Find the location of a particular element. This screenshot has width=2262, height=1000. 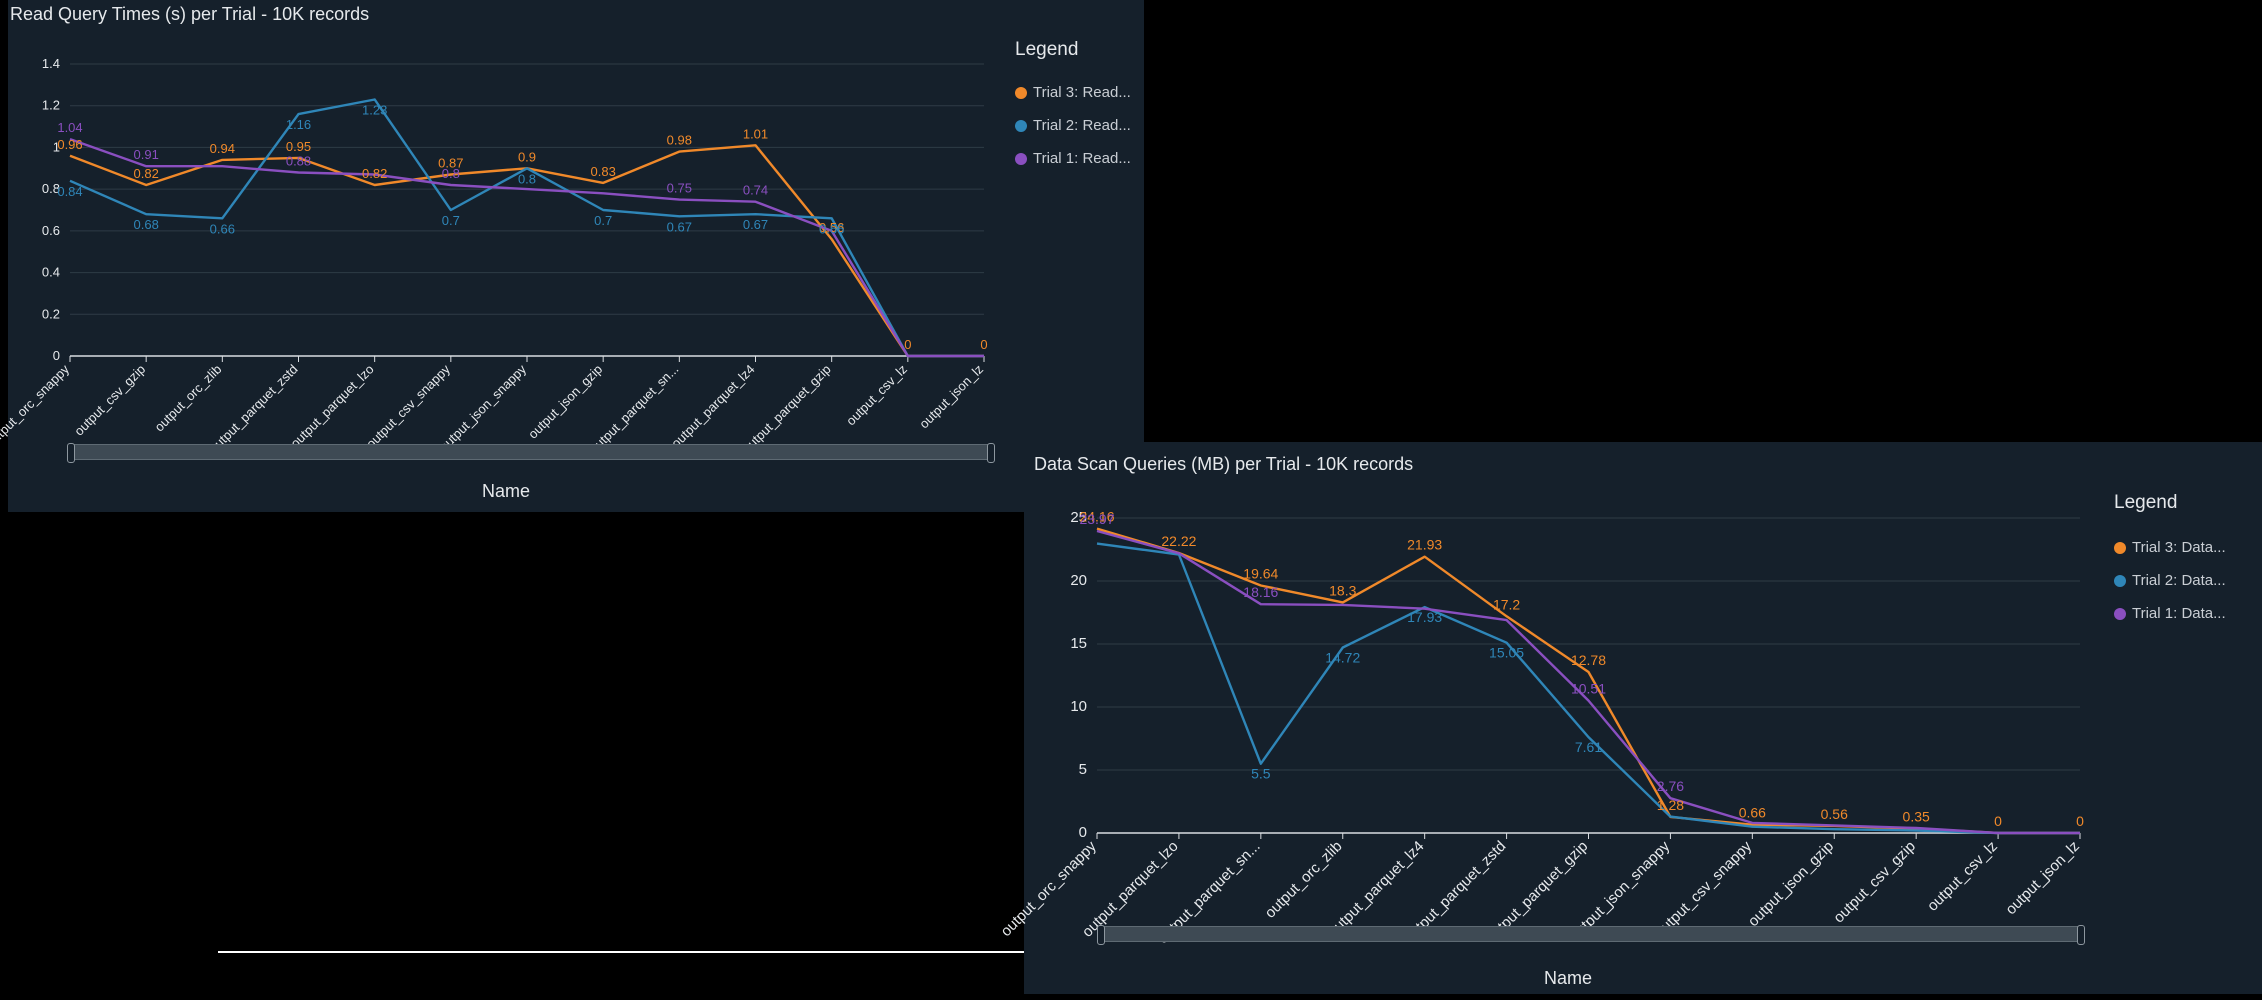

data-label: 23.97 is located at coordinates (1096, 519).